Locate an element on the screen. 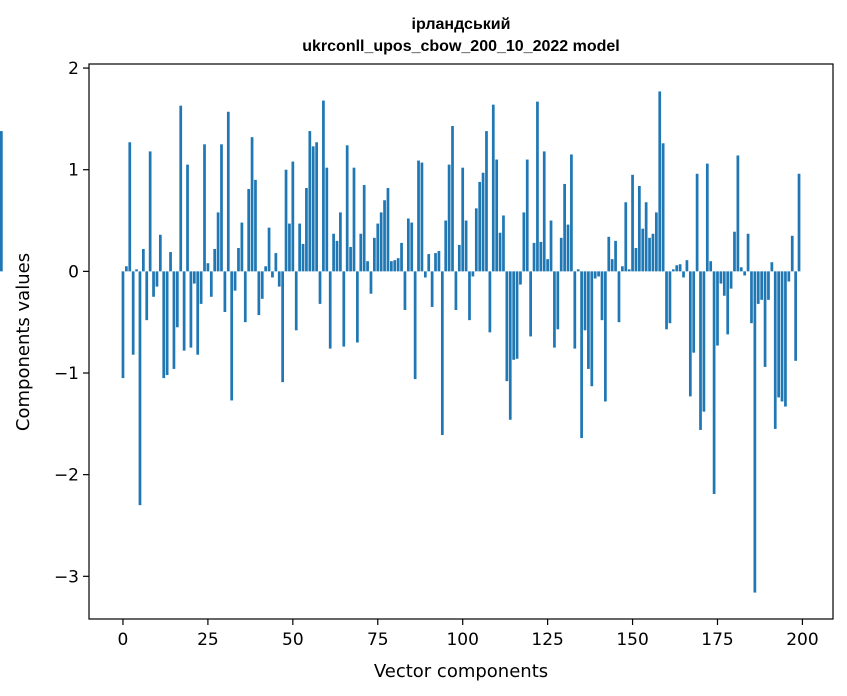  x-tick-label: 100 is located at coordinates (462, 640).